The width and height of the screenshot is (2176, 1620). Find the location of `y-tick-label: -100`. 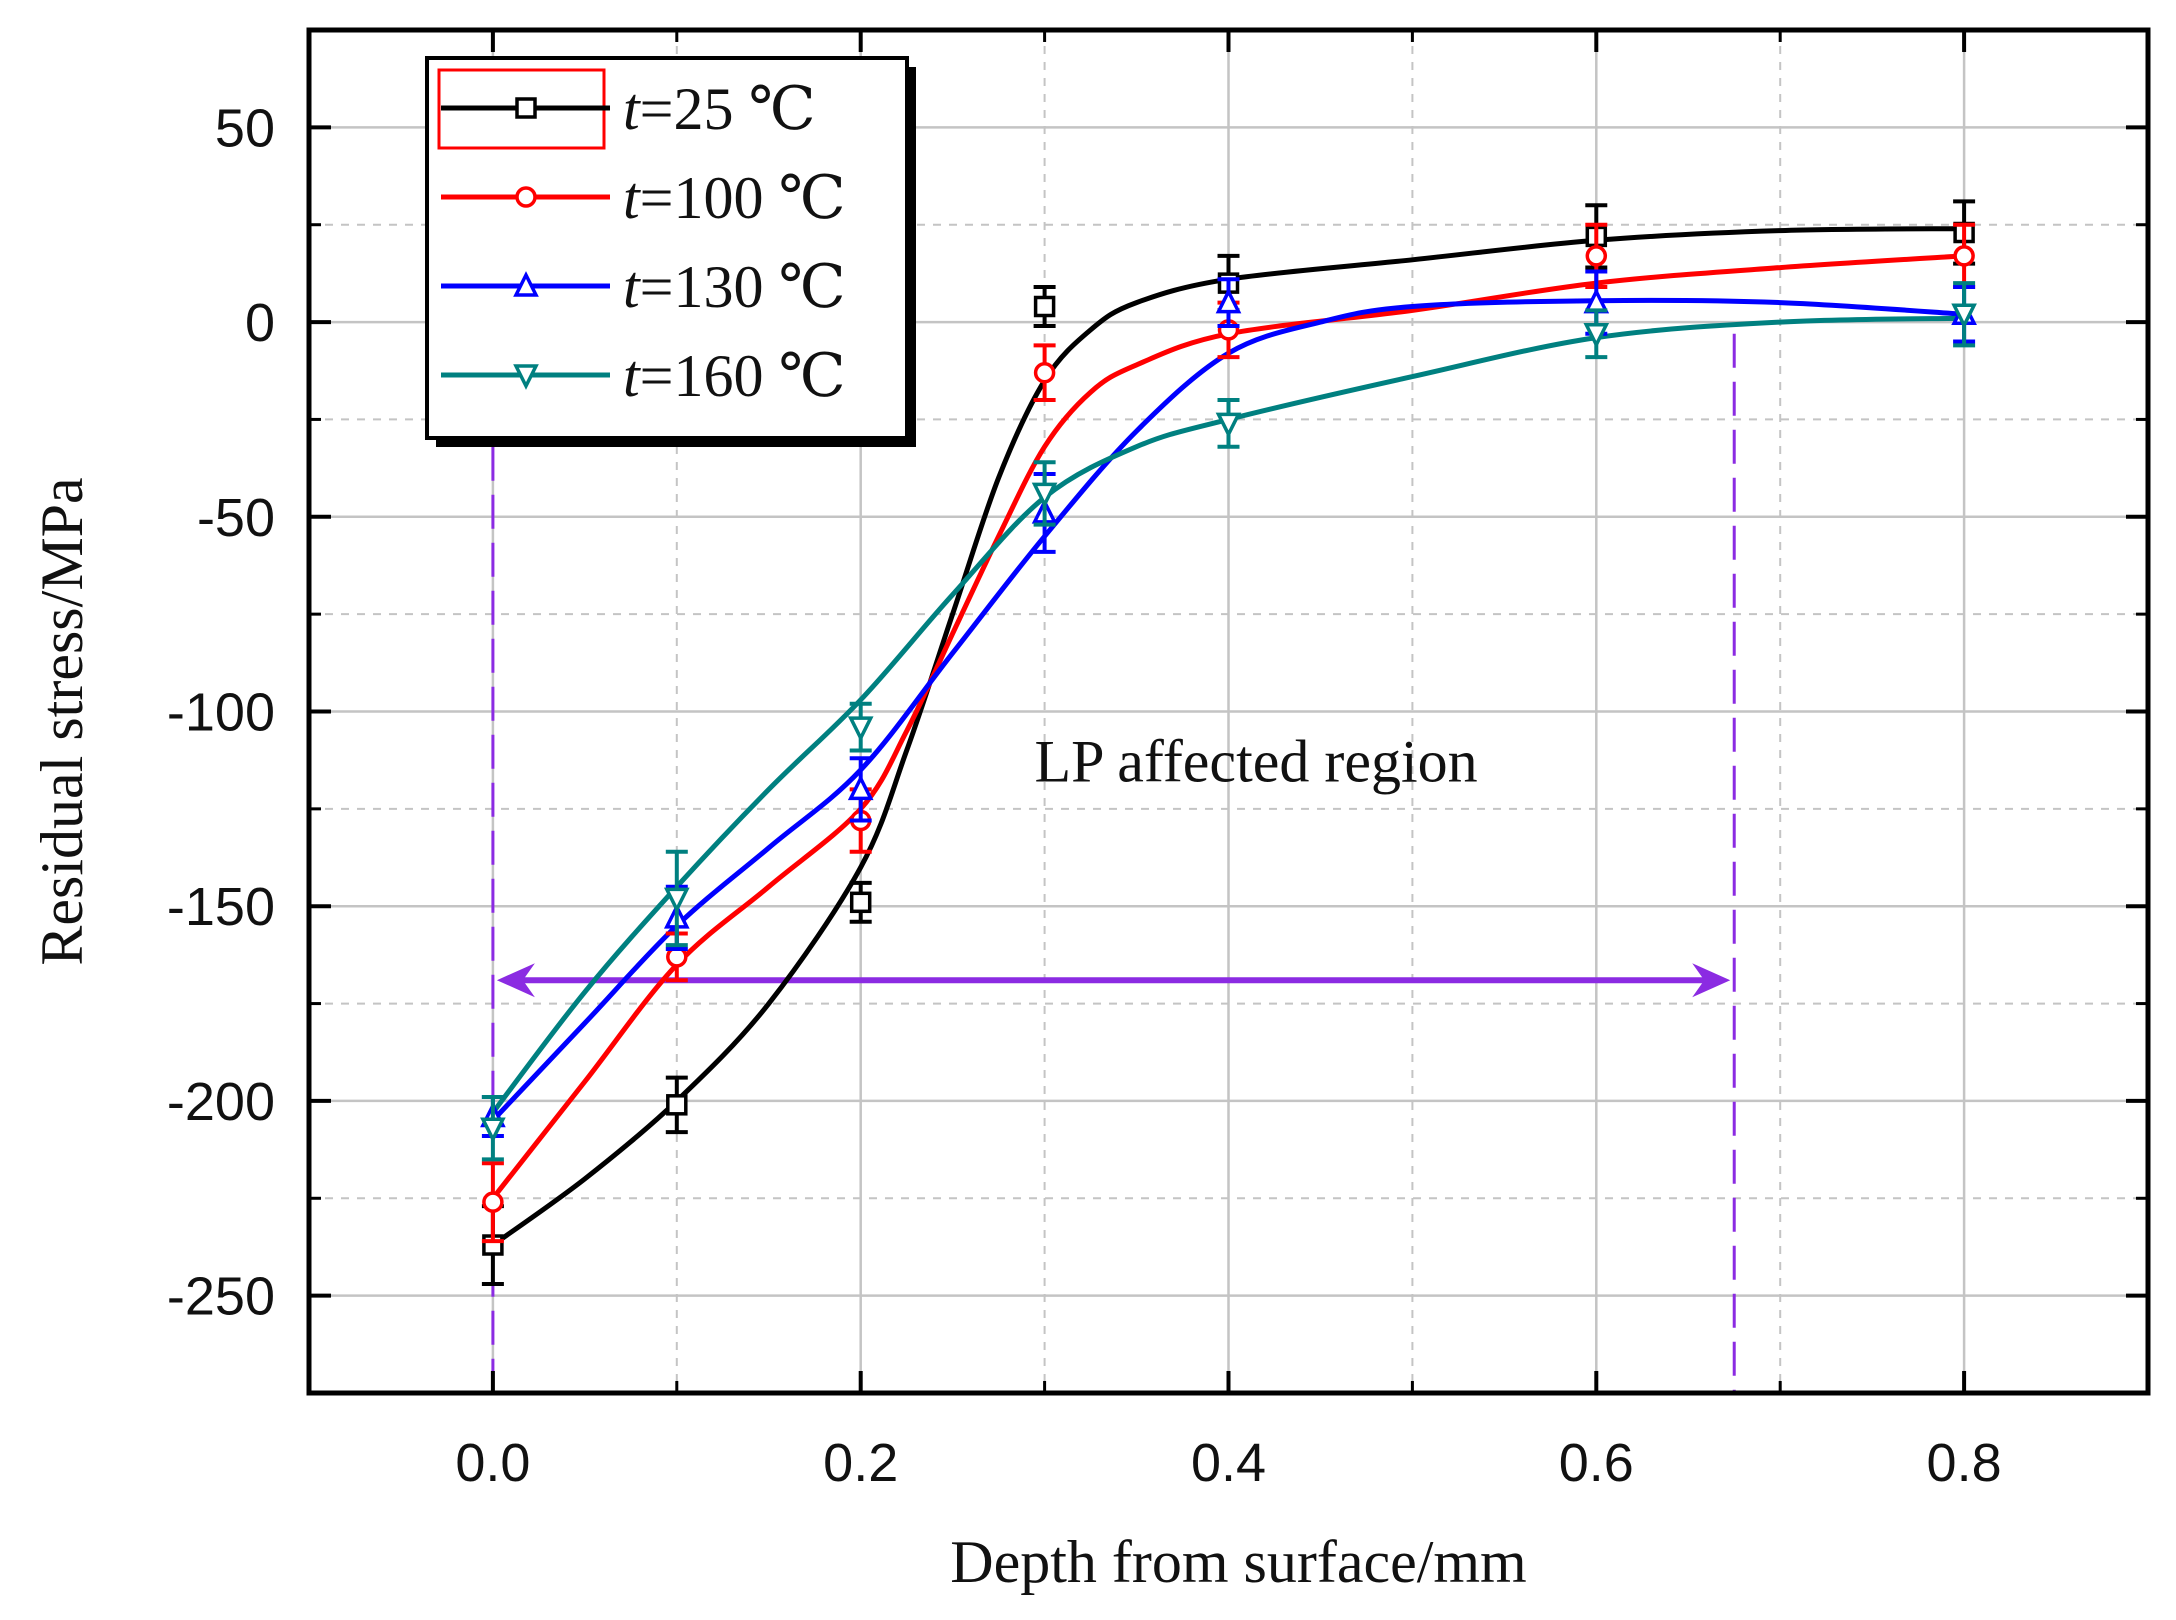

y-tick-label: -100 is located at coordinates (221, 713).